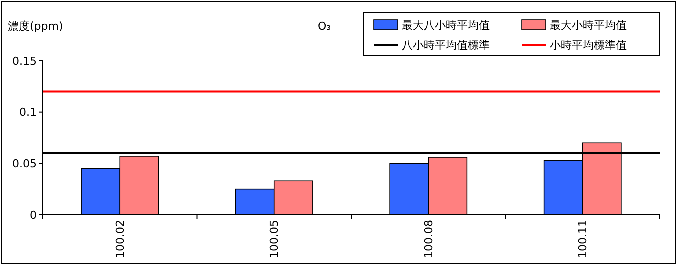 This screenshot has width=677, height=265. Describe the element at coordinates (28, 113) in the screenshot. I see `y-tick-label: 0.1` at that location.